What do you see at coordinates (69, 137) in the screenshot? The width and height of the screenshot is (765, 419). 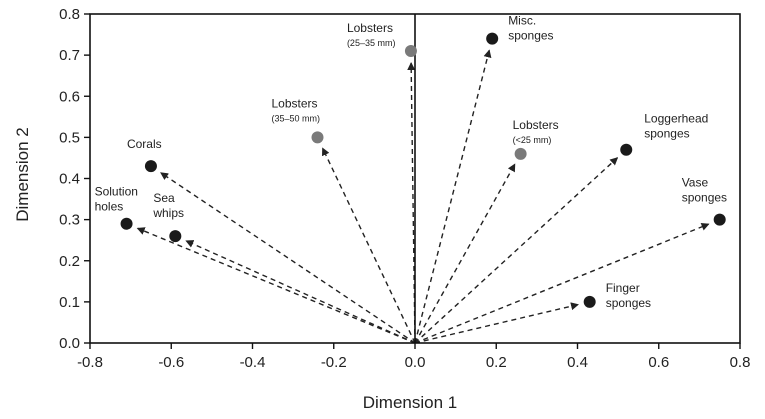 I see `y-tick-label: 0.5` at bounding box center [69, 137].